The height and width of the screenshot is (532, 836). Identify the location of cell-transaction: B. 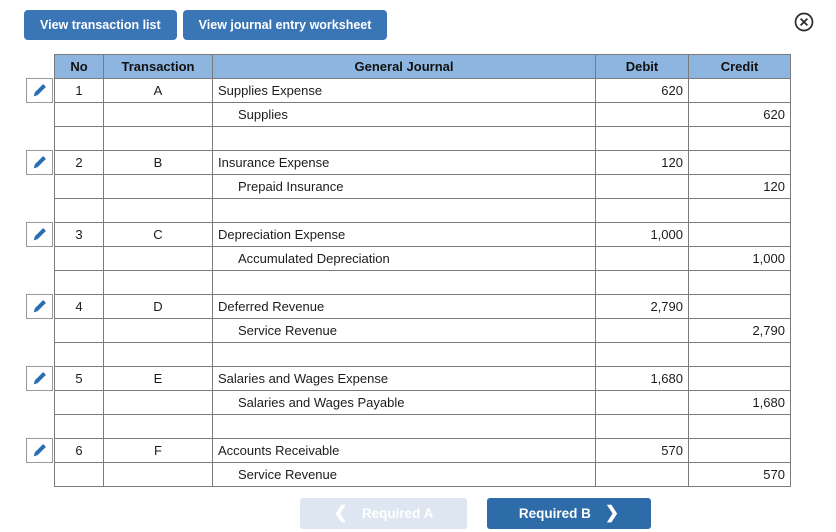
(158, 163).